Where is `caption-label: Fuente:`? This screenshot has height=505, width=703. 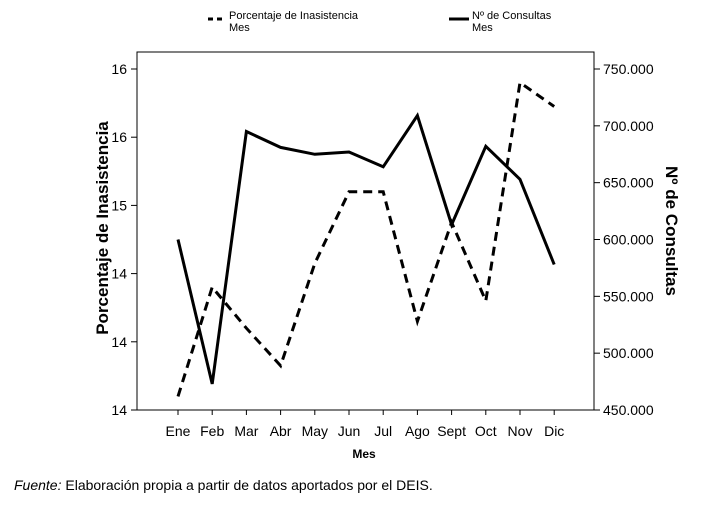 caption-label: Fuente: is located at coordinates (38, 485).